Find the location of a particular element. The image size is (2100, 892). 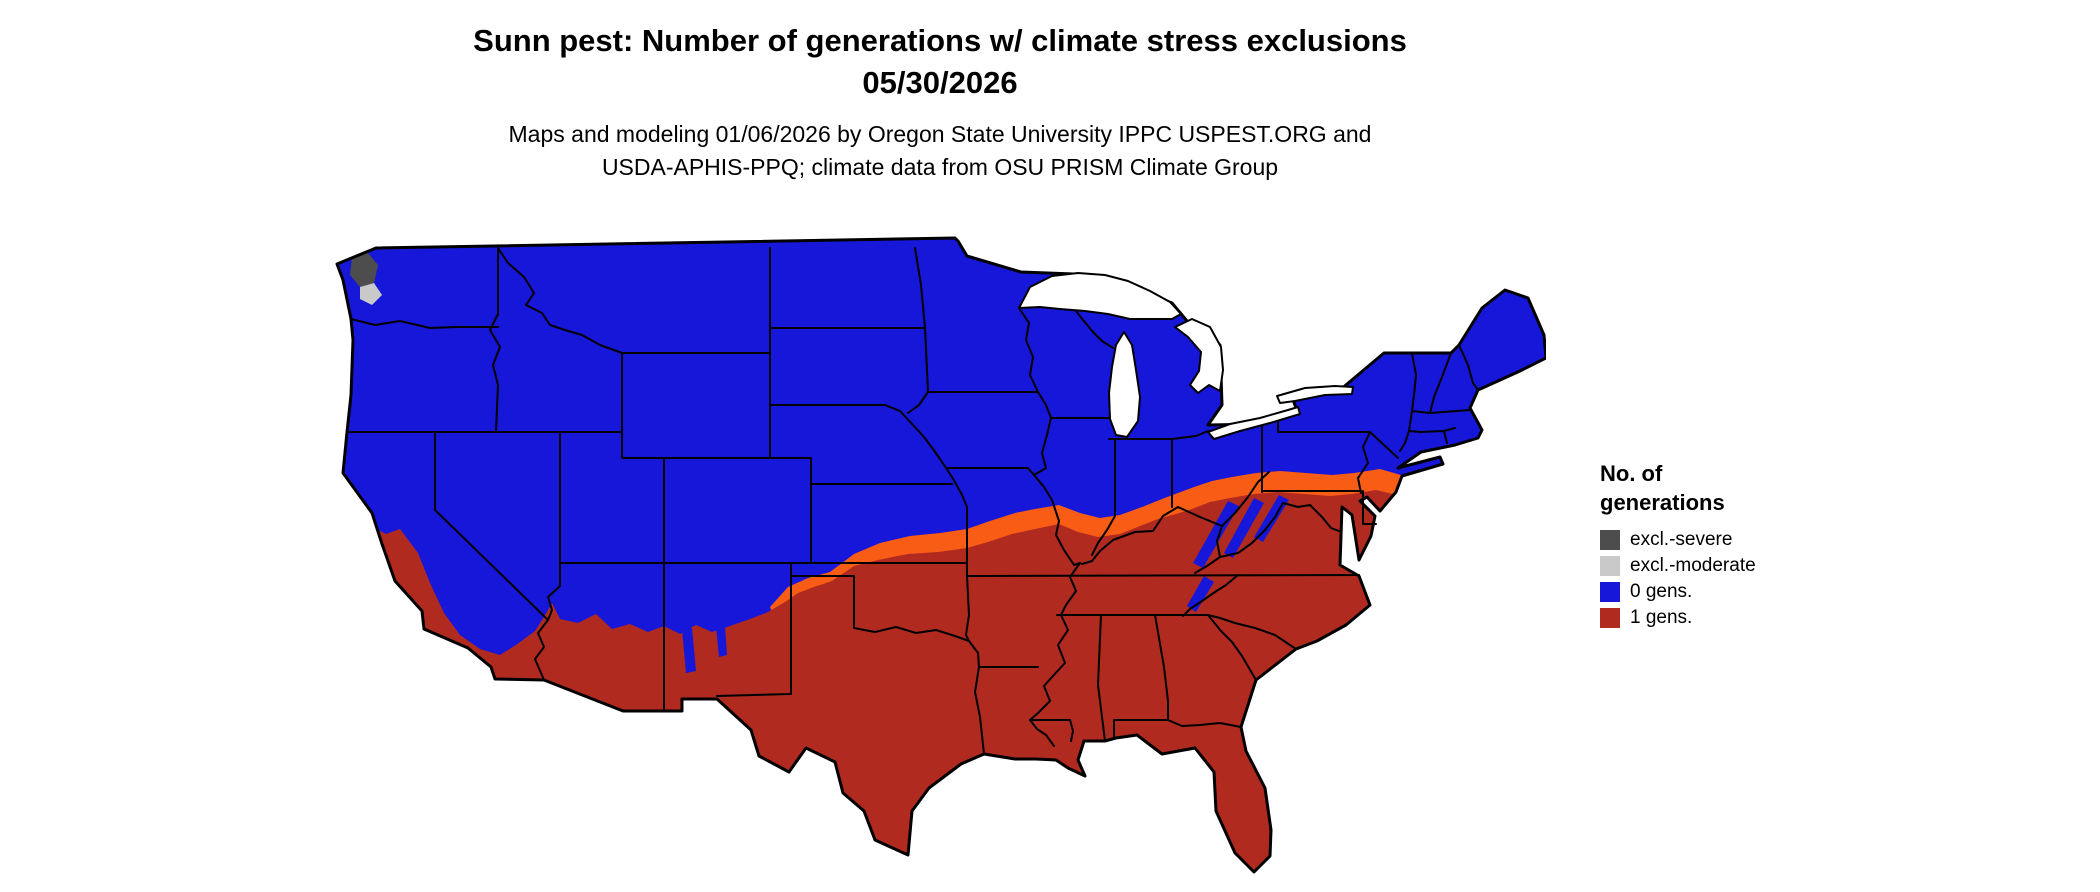

legend-item: 0 gens. is located at coordinates (1678, 592).